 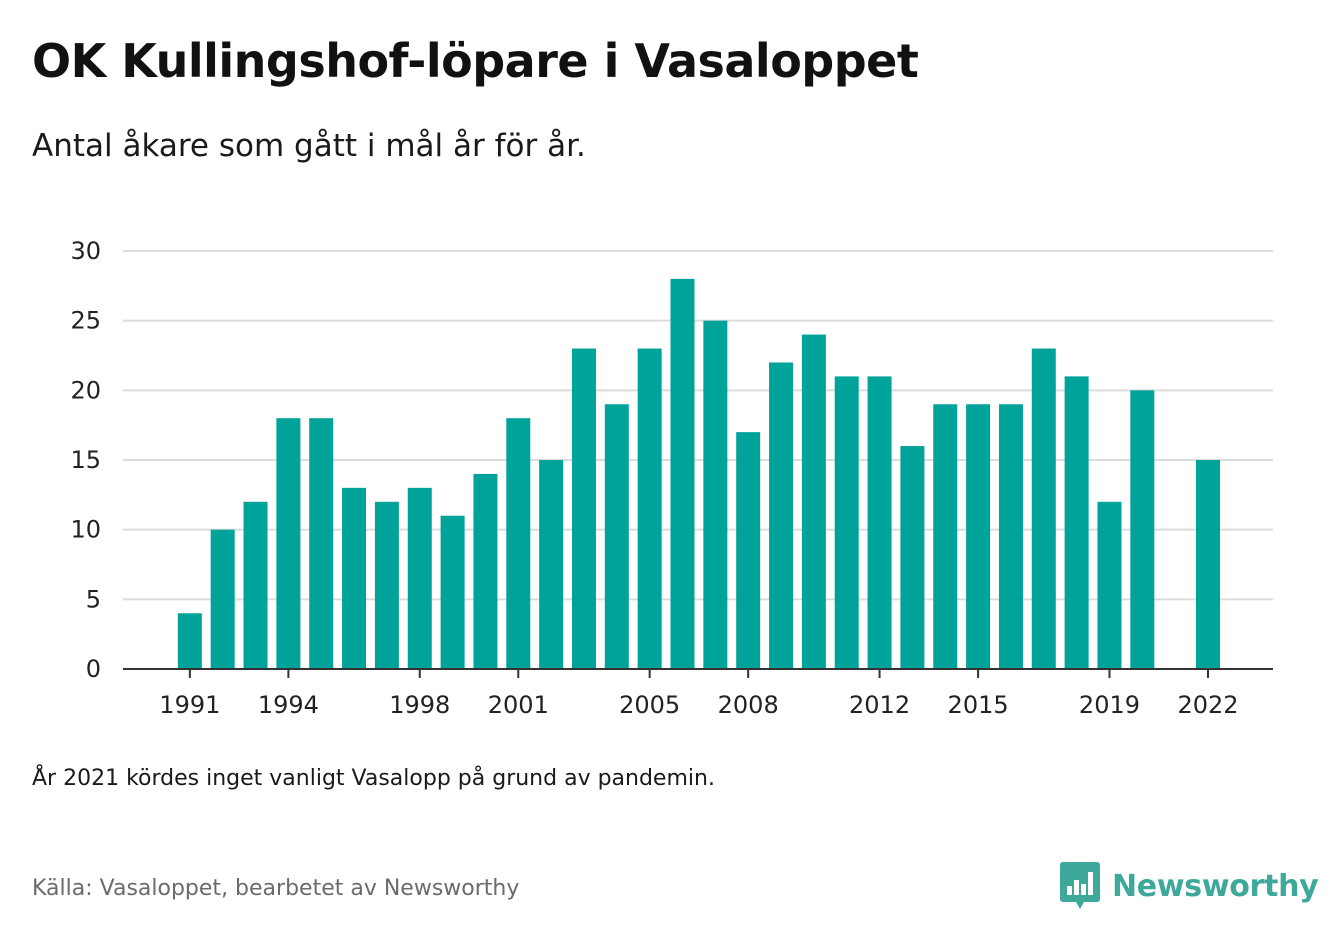 What do you see at coordinates (85, 530) in the screenshot?
I see `y-tick-label: 10` at bounding box center [85, 530].